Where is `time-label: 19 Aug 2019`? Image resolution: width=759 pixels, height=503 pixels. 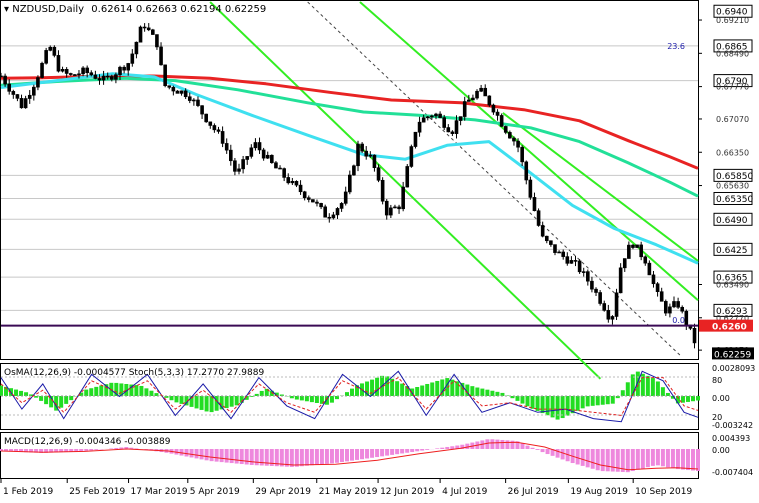 time-label: 19 Aug 2019 is located at coordinates (599, 492).